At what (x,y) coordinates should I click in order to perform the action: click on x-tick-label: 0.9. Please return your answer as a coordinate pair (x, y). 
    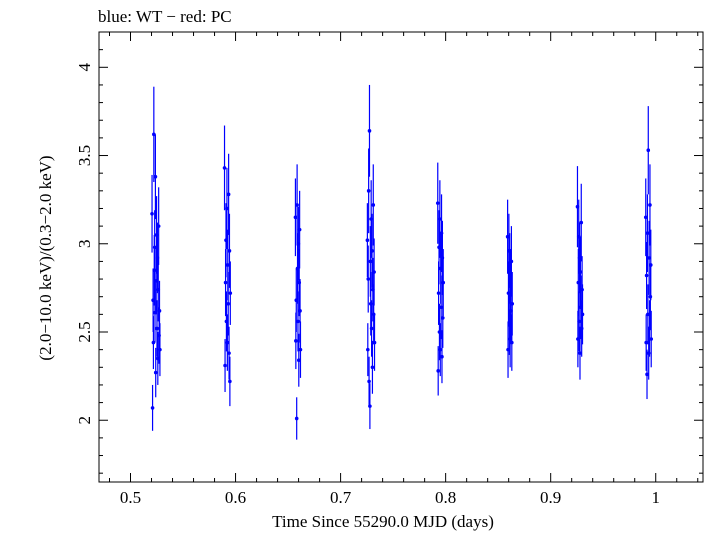
    Looking at the image, I should click on (550, 497).